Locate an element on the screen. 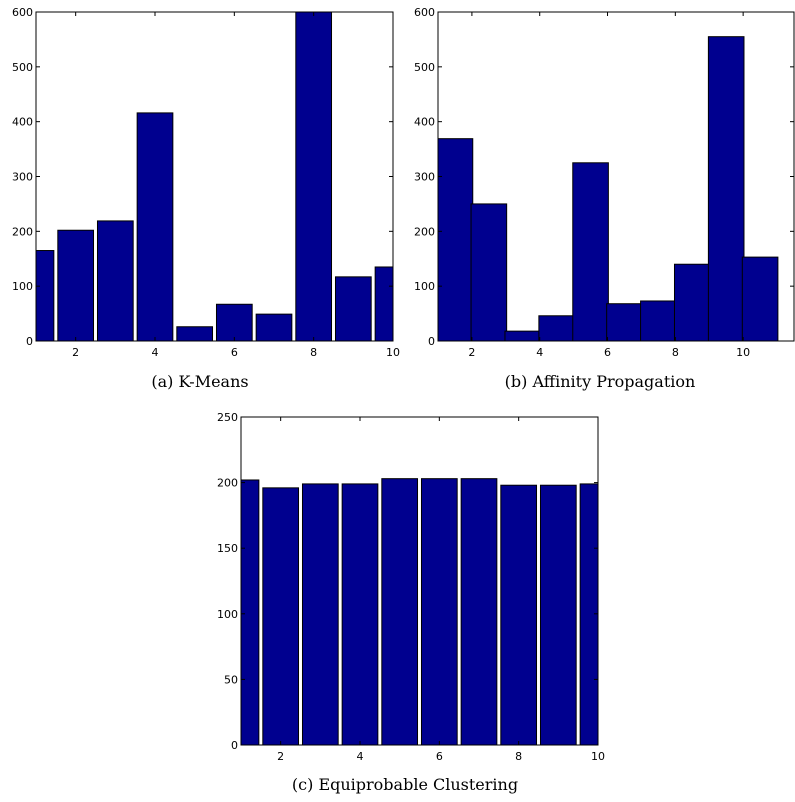 This screenshot has height=802, width=795. kmeans-xtick-label-4: 4 is located at coordinates (155, 352).